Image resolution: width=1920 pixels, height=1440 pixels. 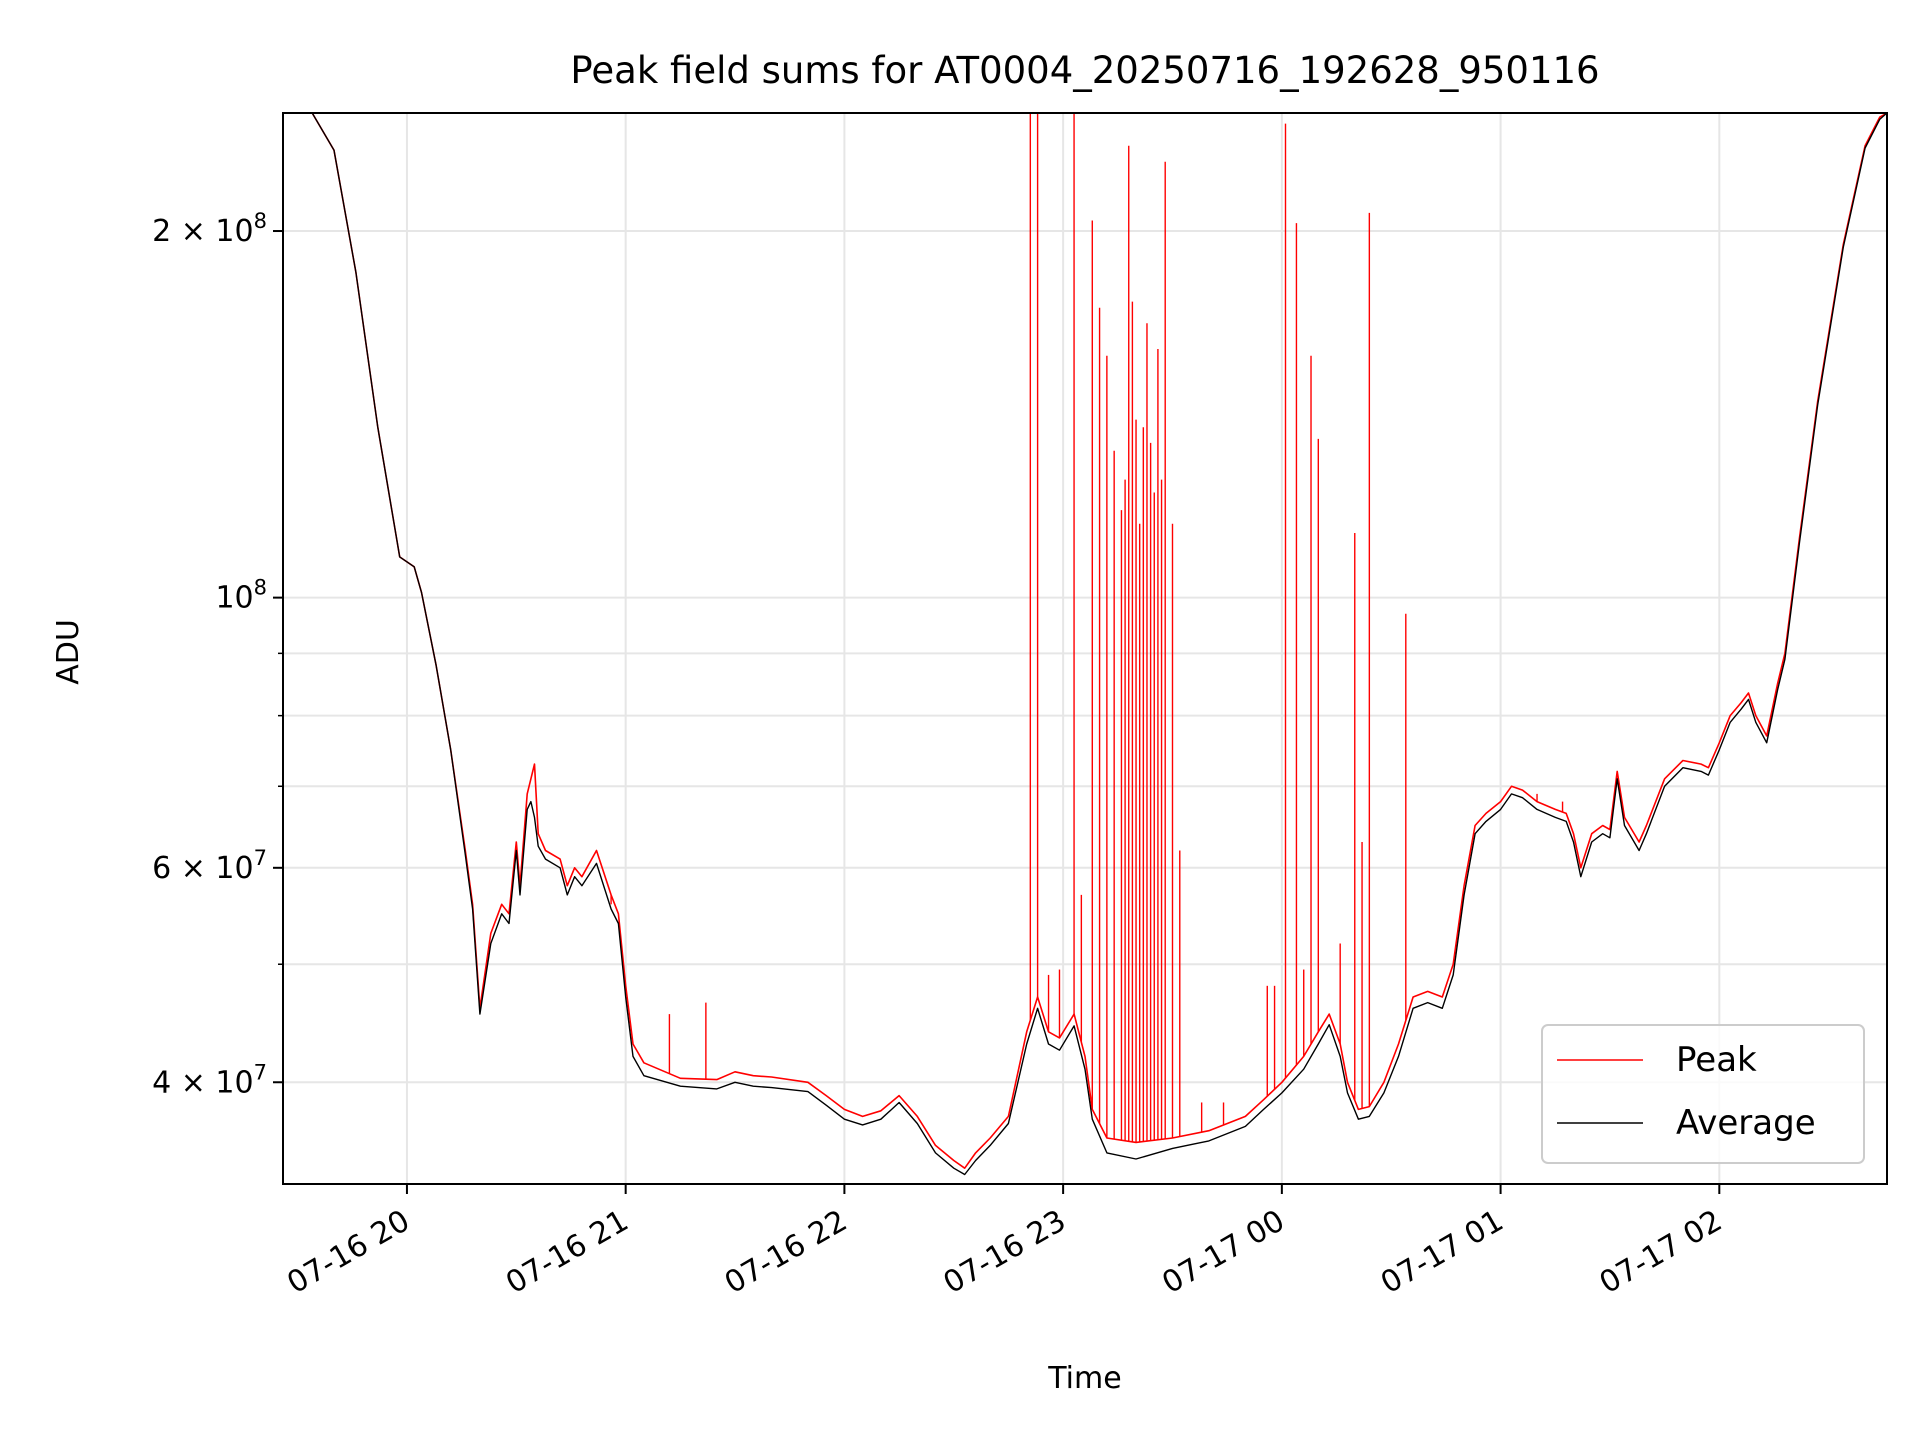 What do you see at coordinates (68, 652) in the screenshot?
I see `y-axis-label: ADU` at bounding box center [68, 652].